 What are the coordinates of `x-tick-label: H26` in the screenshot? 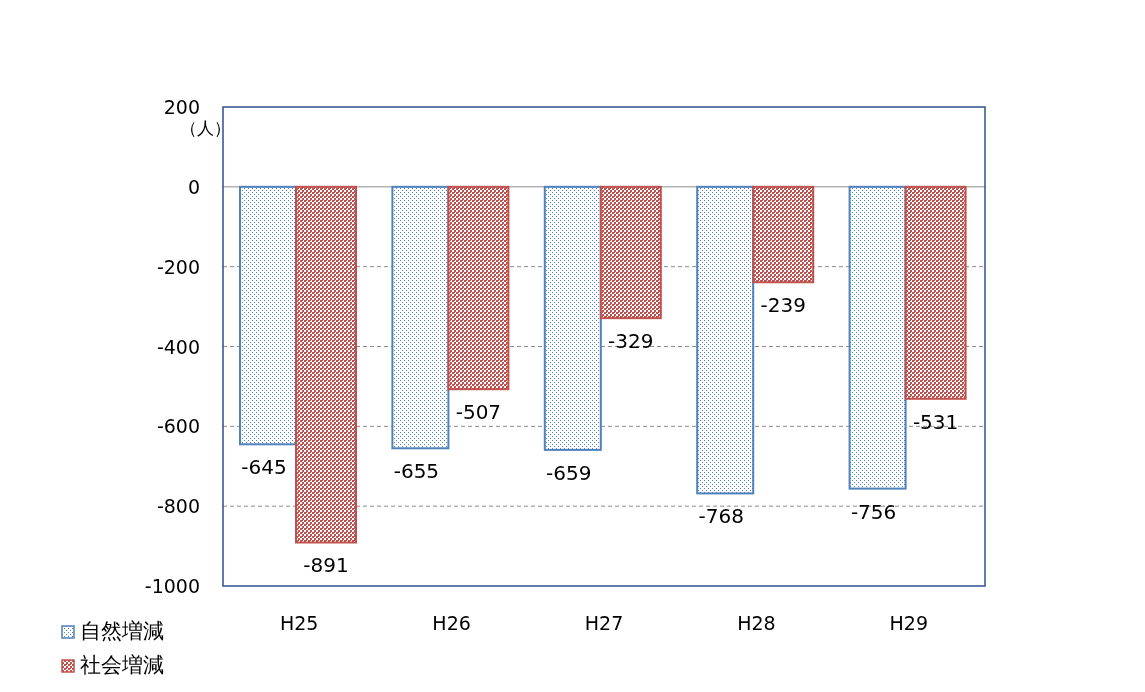 It's located at (451, 623).